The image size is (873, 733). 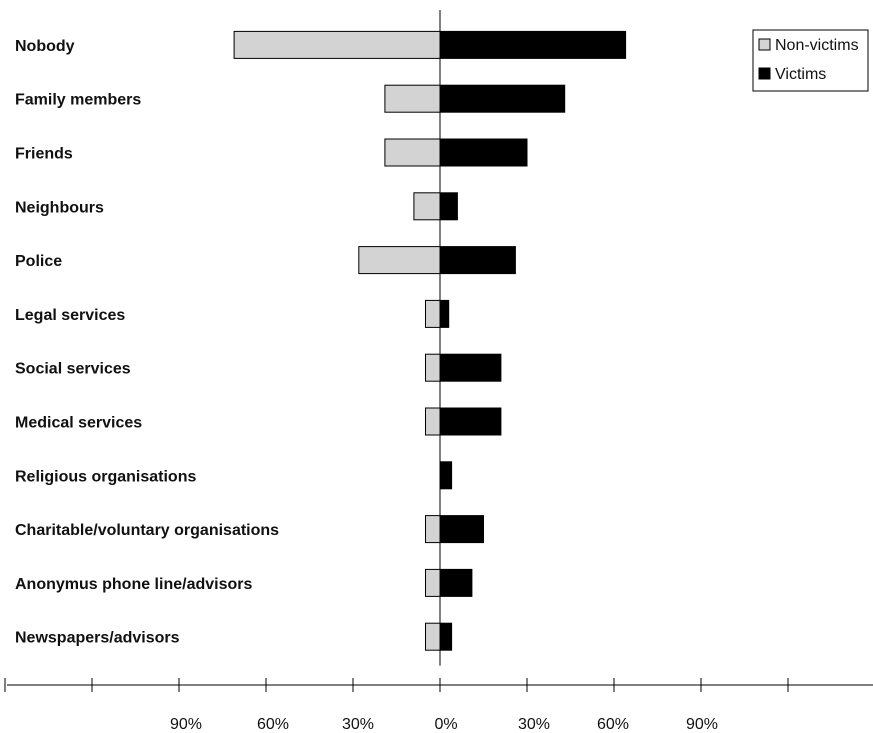 I want to click on category-label: Charitable/voluntary organisations, so click(x=147, y=530).